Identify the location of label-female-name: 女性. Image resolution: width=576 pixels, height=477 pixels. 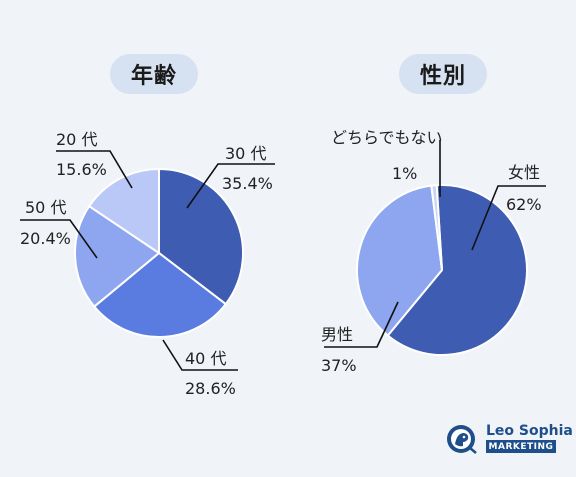
(524, 172).